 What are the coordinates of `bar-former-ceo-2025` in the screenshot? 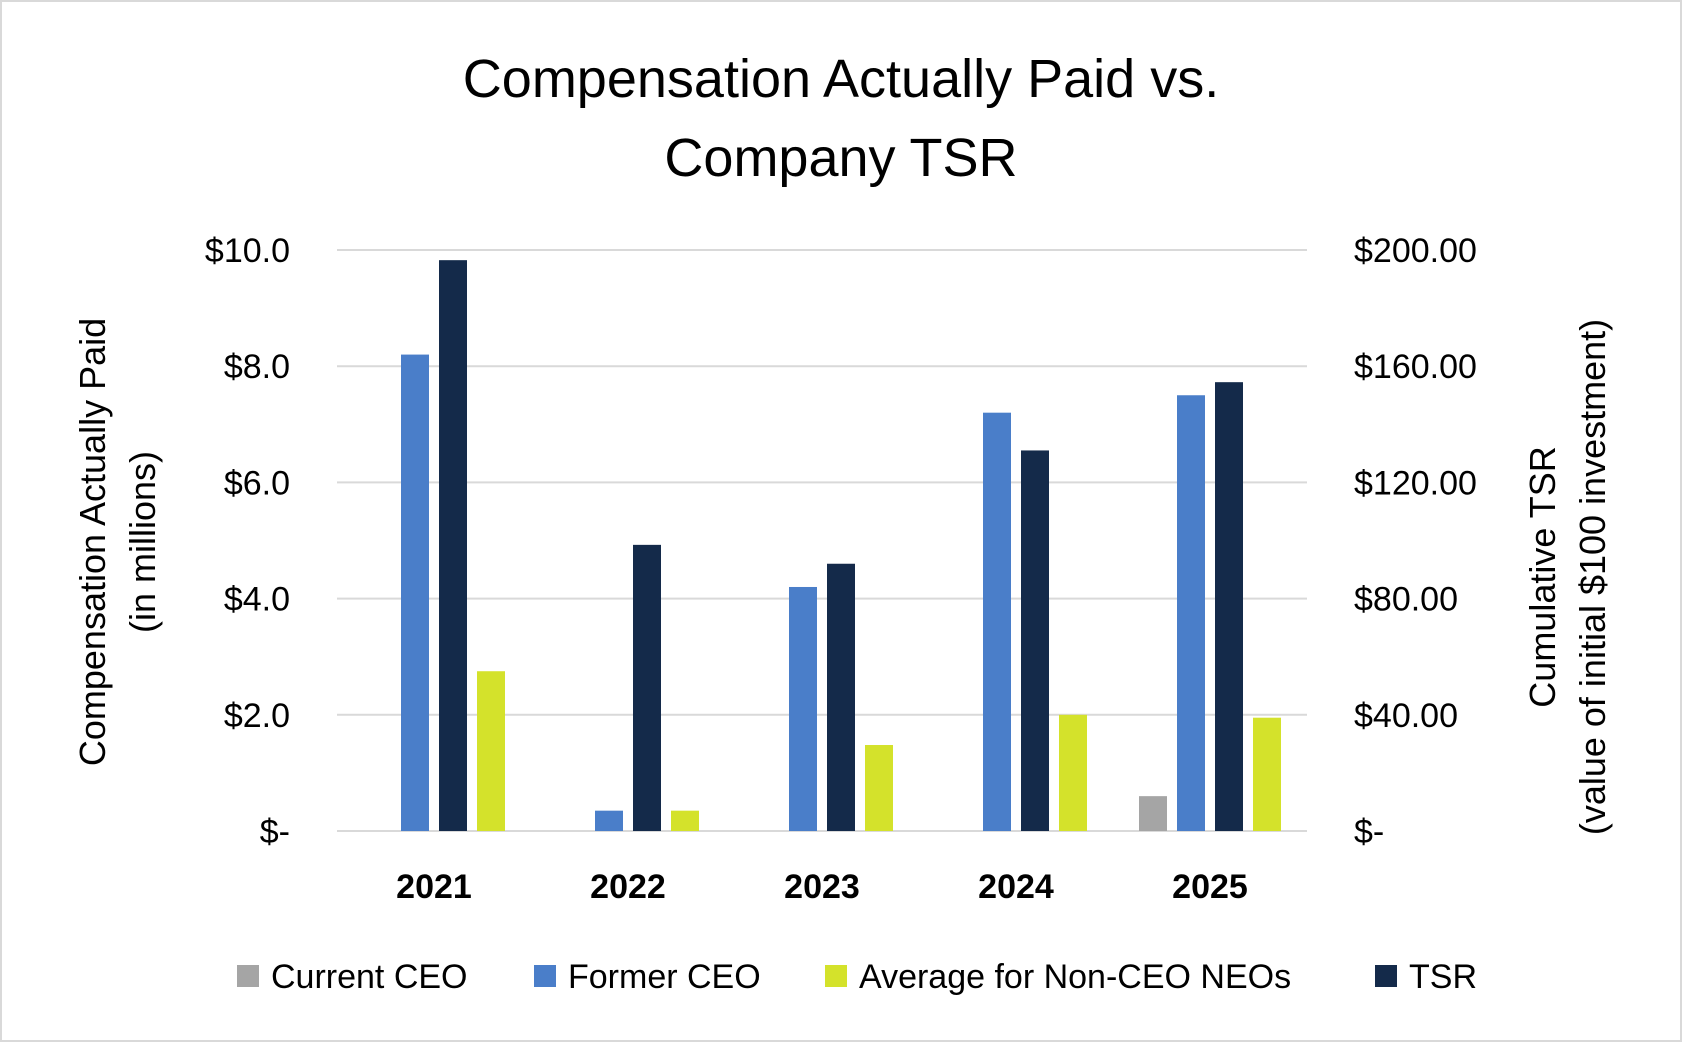 It's located at (1191, 613).